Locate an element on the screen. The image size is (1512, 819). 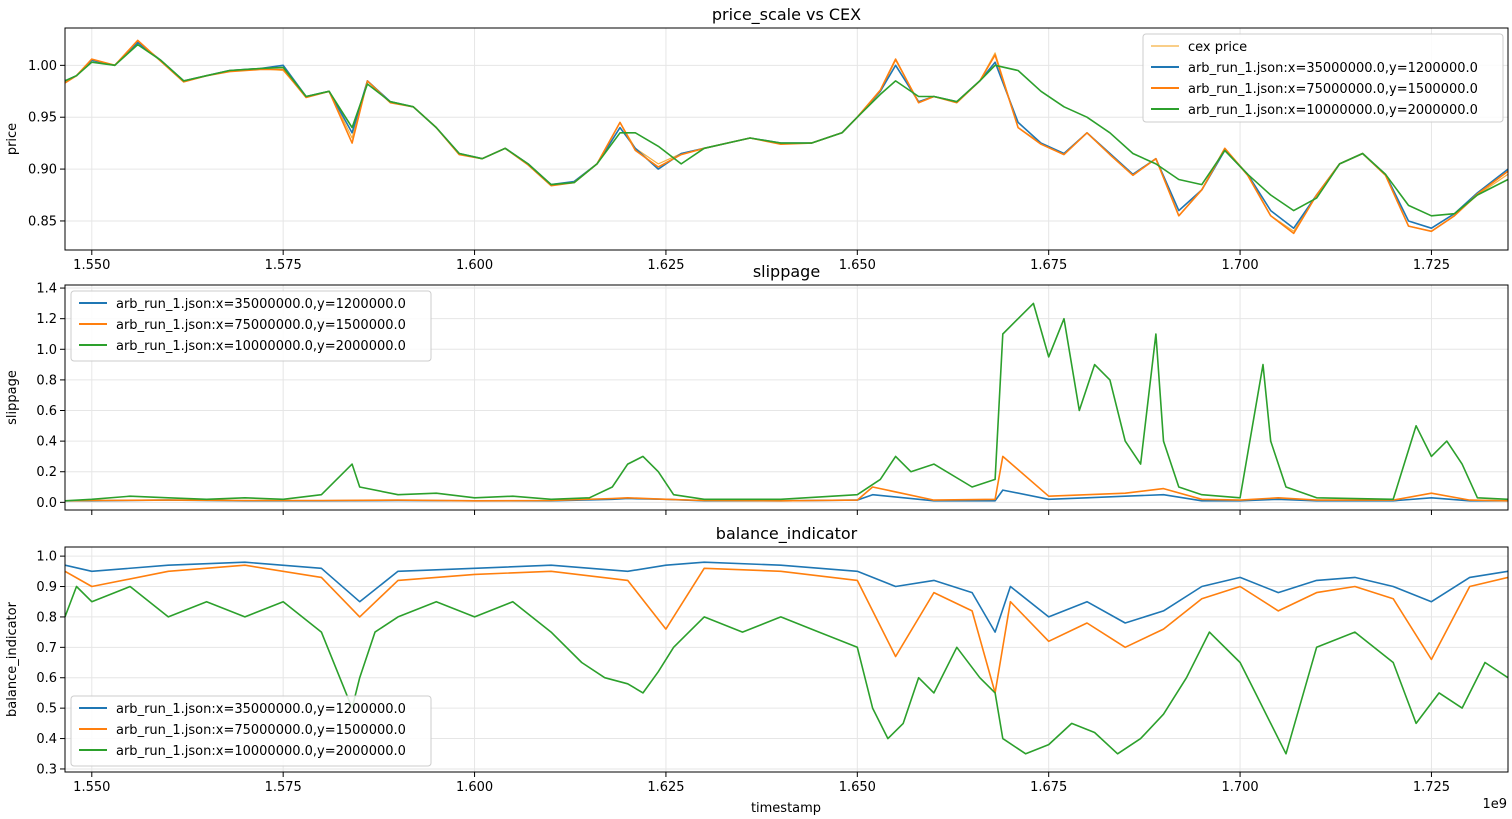
chart-title: balance_indicator is located at coordinates (787, 534).